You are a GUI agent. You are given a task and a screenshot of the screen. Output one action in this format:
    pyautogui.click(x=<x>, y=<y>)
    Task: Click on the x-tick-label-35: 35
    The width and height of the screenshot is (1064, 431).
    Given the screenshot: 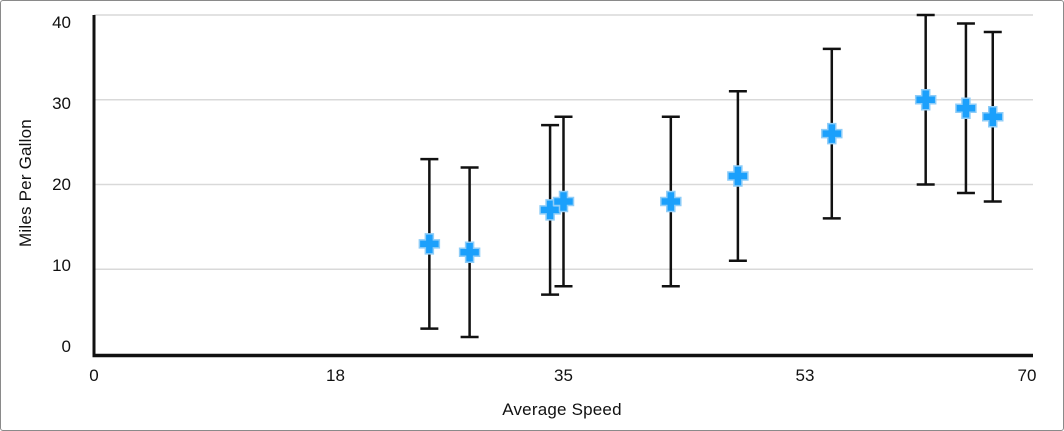 What is the action you would take?
    pyautogui.click(x=563, y=375)
    